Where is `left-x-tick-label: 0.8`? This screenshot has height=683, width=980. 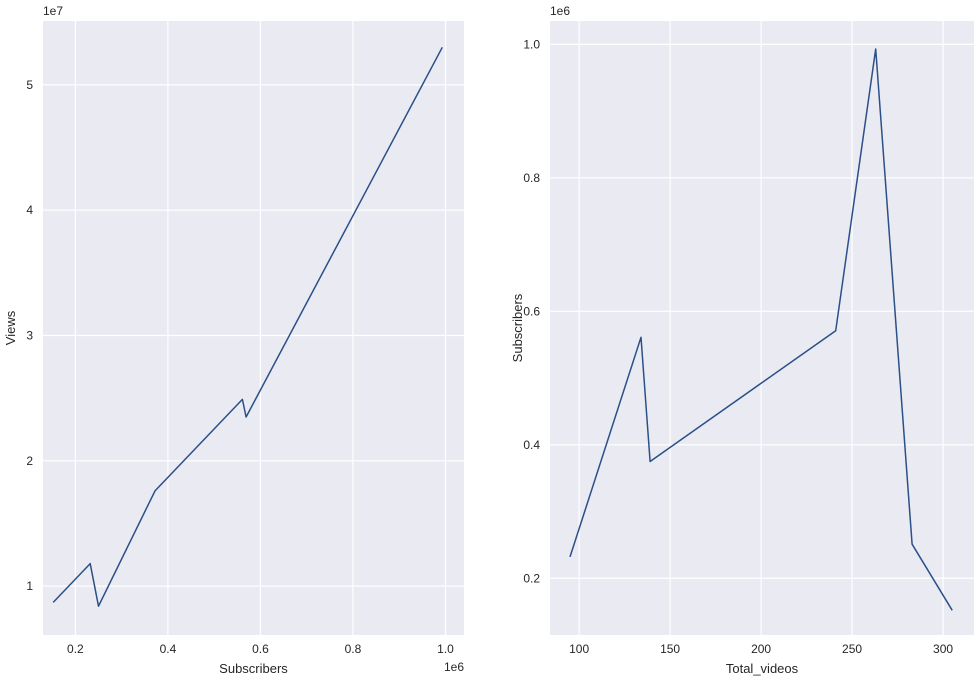
left-x-tick-label: 0.8 is located at coordinates (353, 649).